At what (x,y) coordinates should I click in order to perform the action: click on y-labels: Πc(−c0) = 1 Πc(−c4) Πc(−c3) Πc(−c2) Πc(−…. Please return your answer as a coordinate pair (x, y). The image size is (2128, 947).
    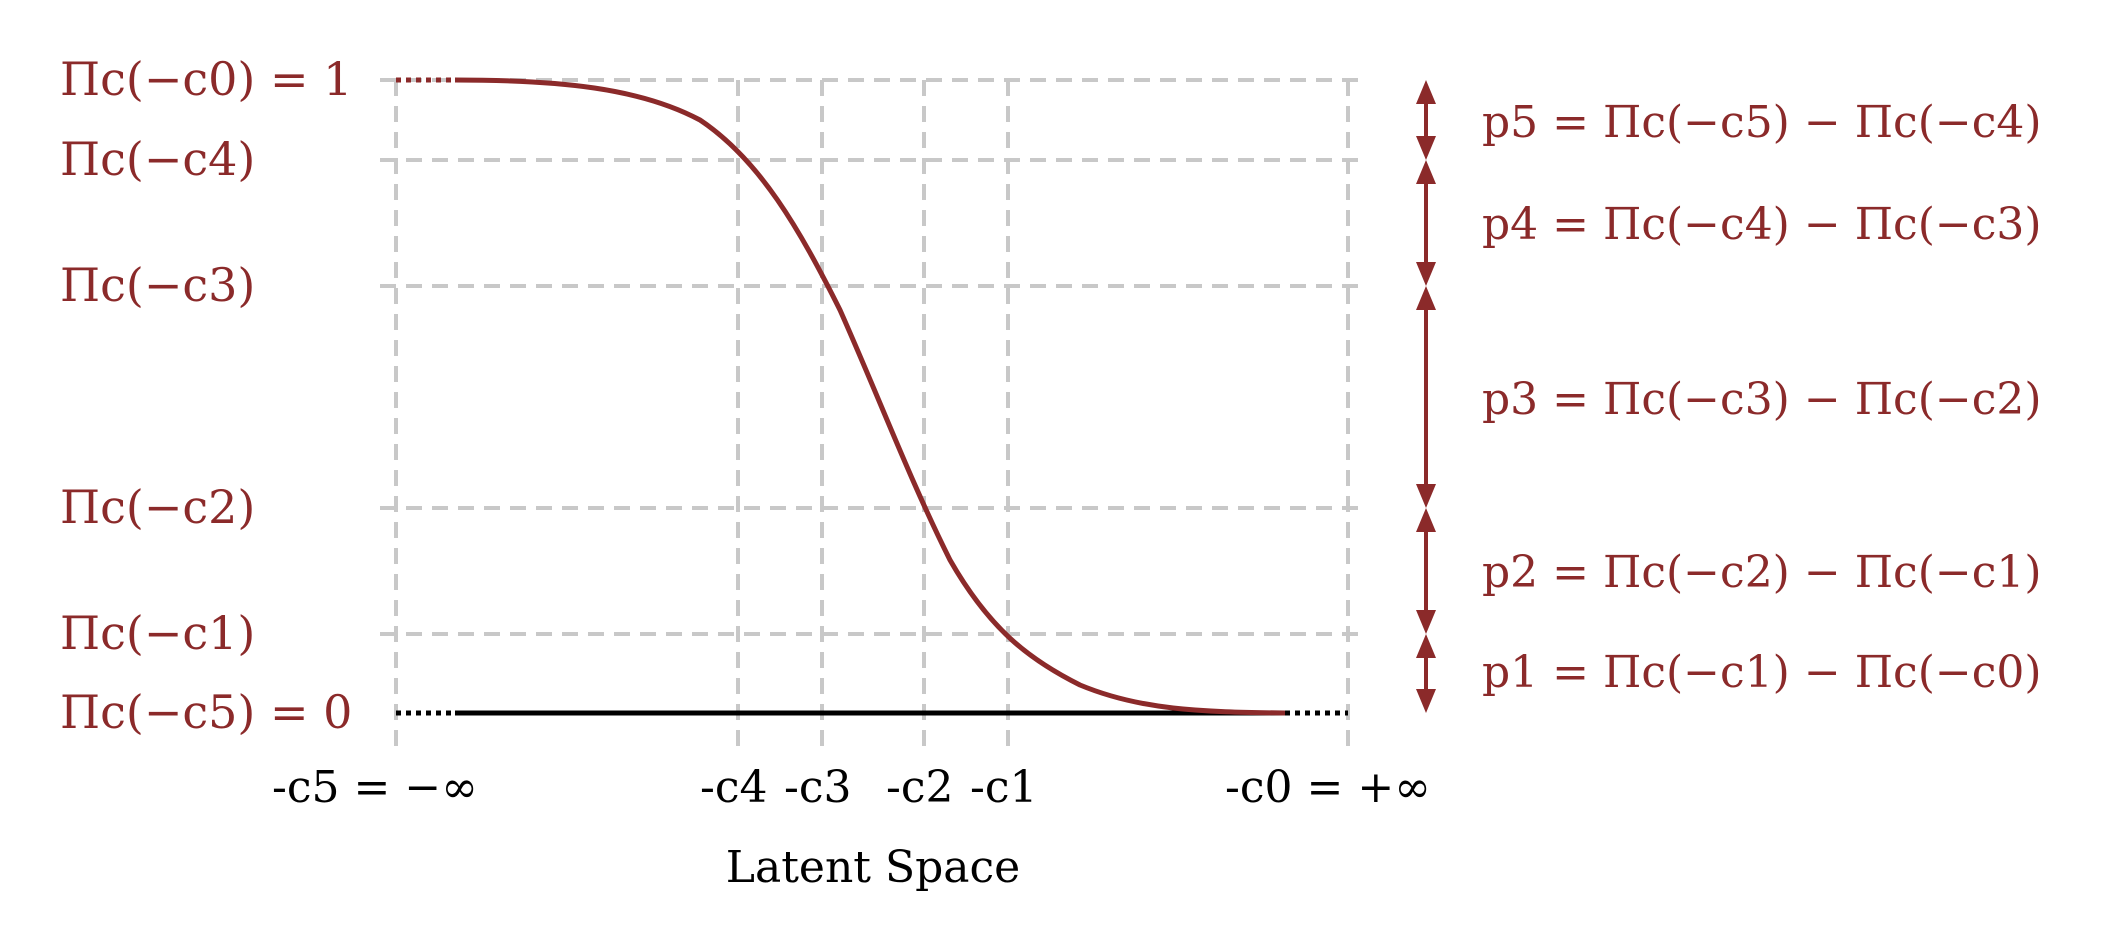
    Looking at the image, I should click on (206, 395).